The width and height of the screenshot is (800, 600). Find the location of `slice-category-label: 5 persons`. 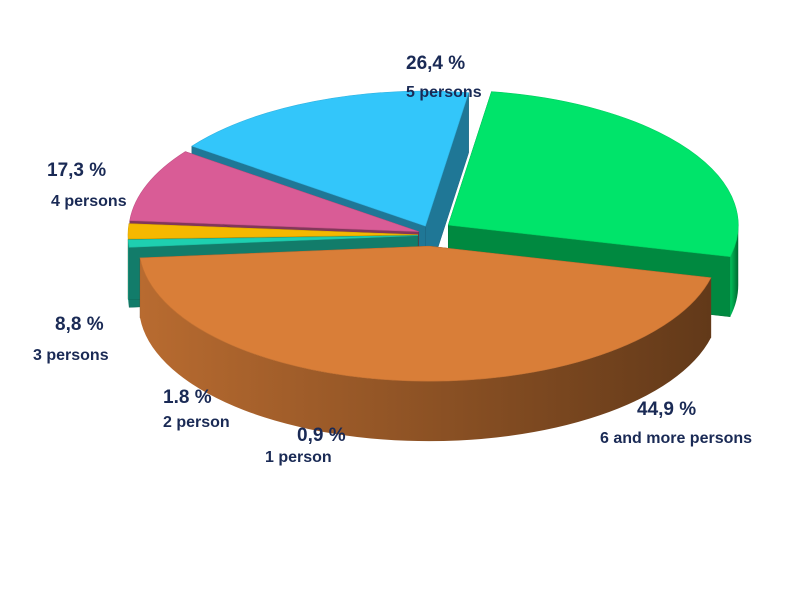

slice-category-label: 5 persons is located at coordinates (444, 92).